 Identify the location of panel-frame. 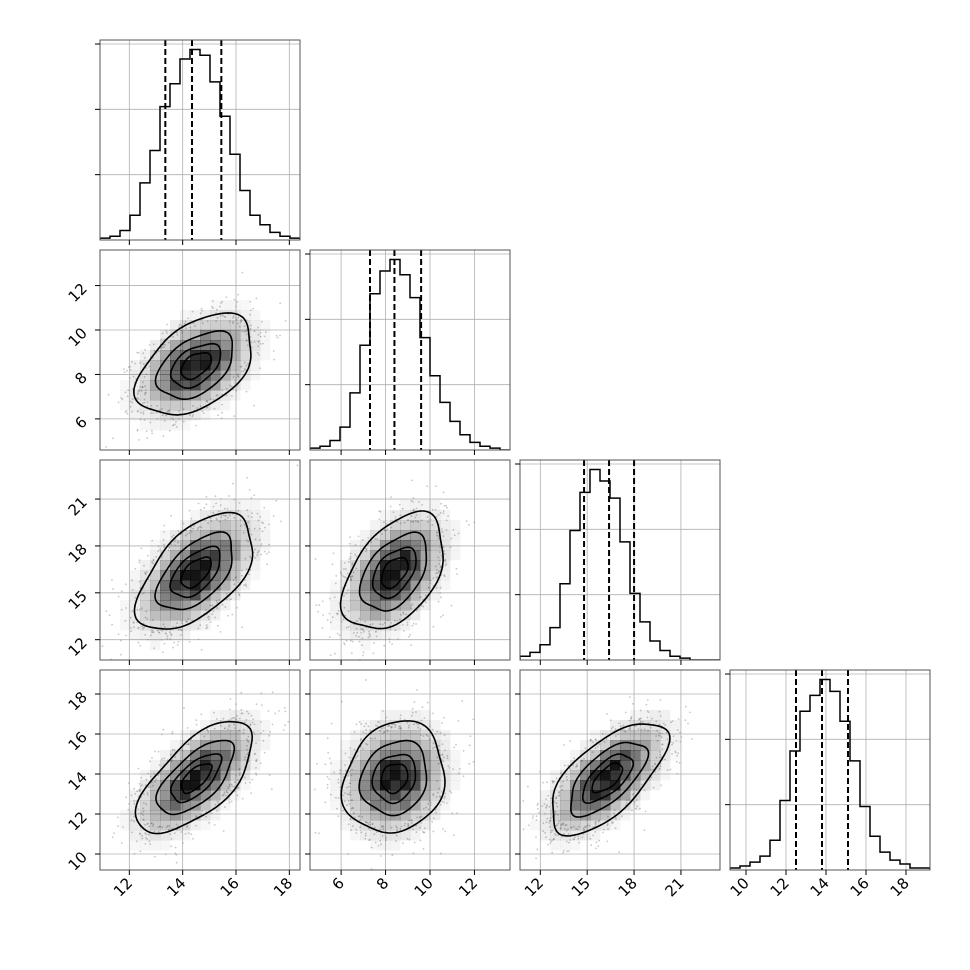
(200, 770).